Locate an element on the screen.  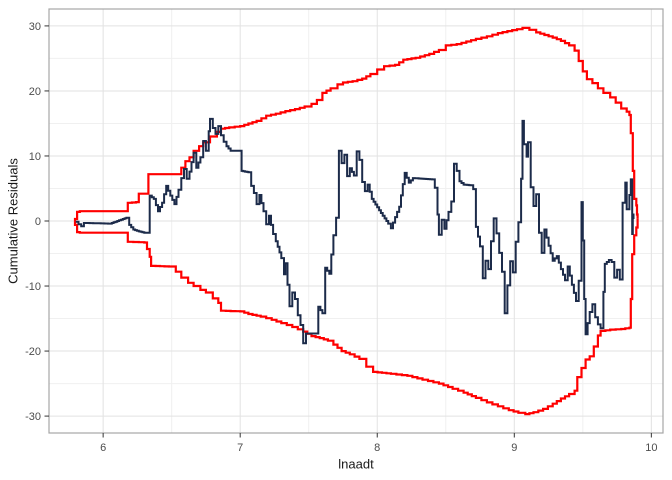
y-tick-label: 0 is located at coordinates (38, 222).